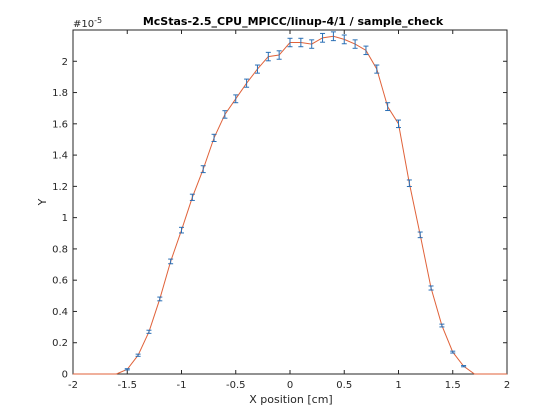 This screenshot has height=420, width=560. I want to click on x-tick-label: 2, so click(507, 385).